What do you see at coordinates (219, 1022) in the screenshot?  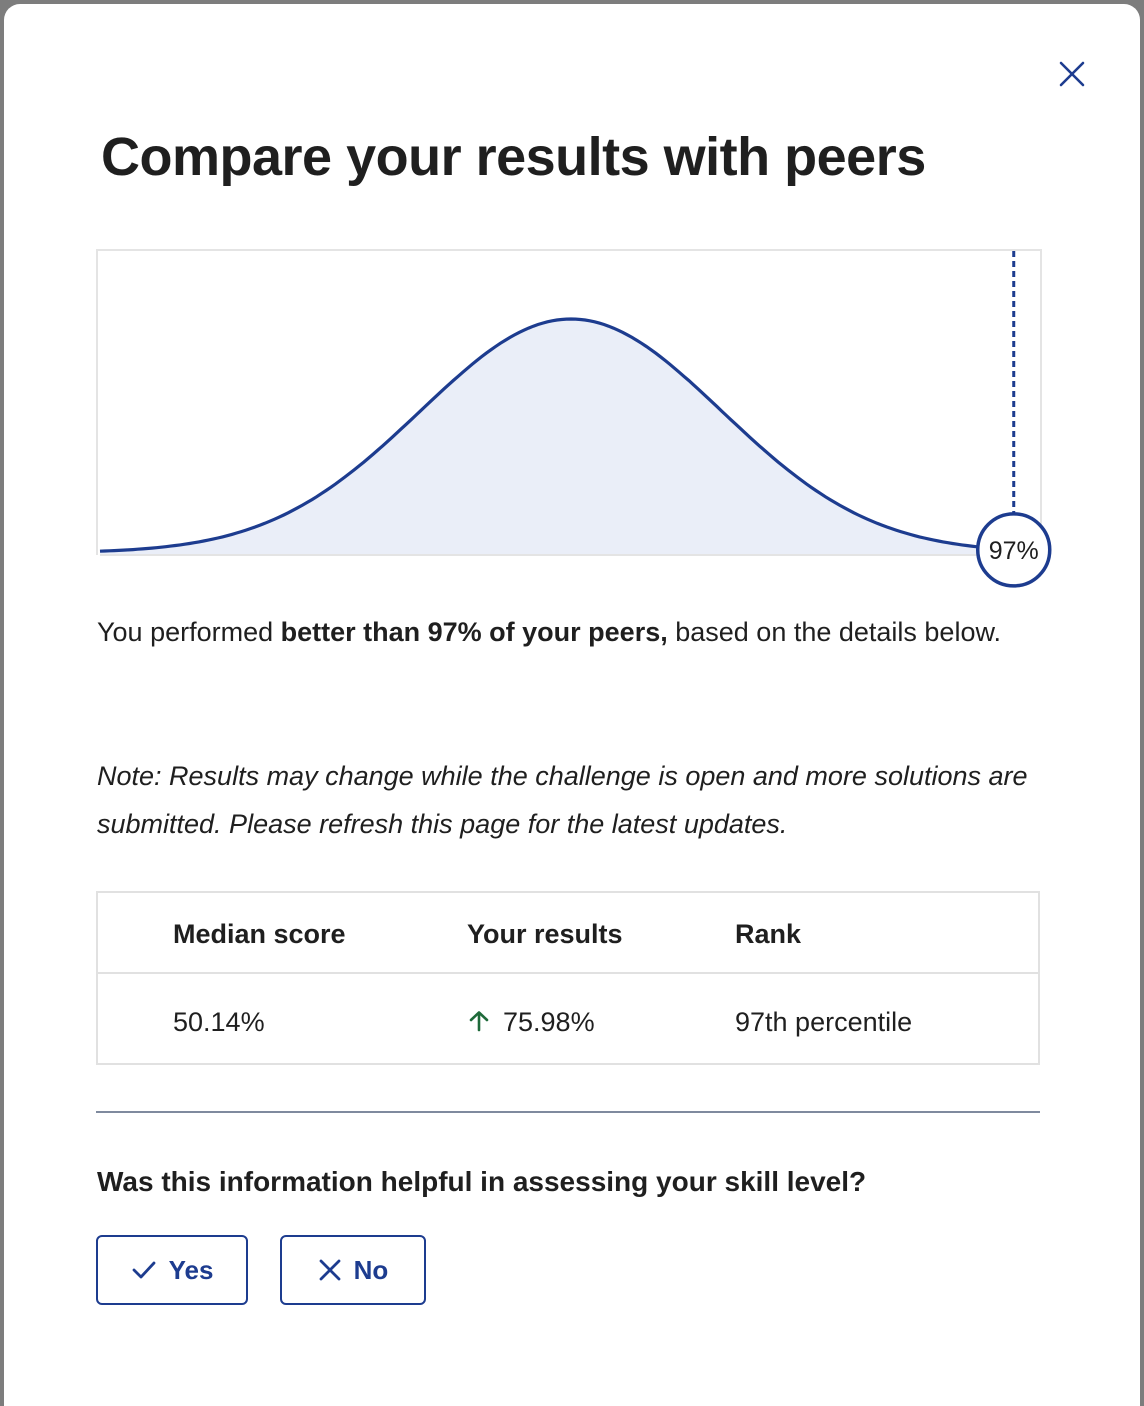 I see `median-score-value: 50.14%` at bounding box center [219, 1022].